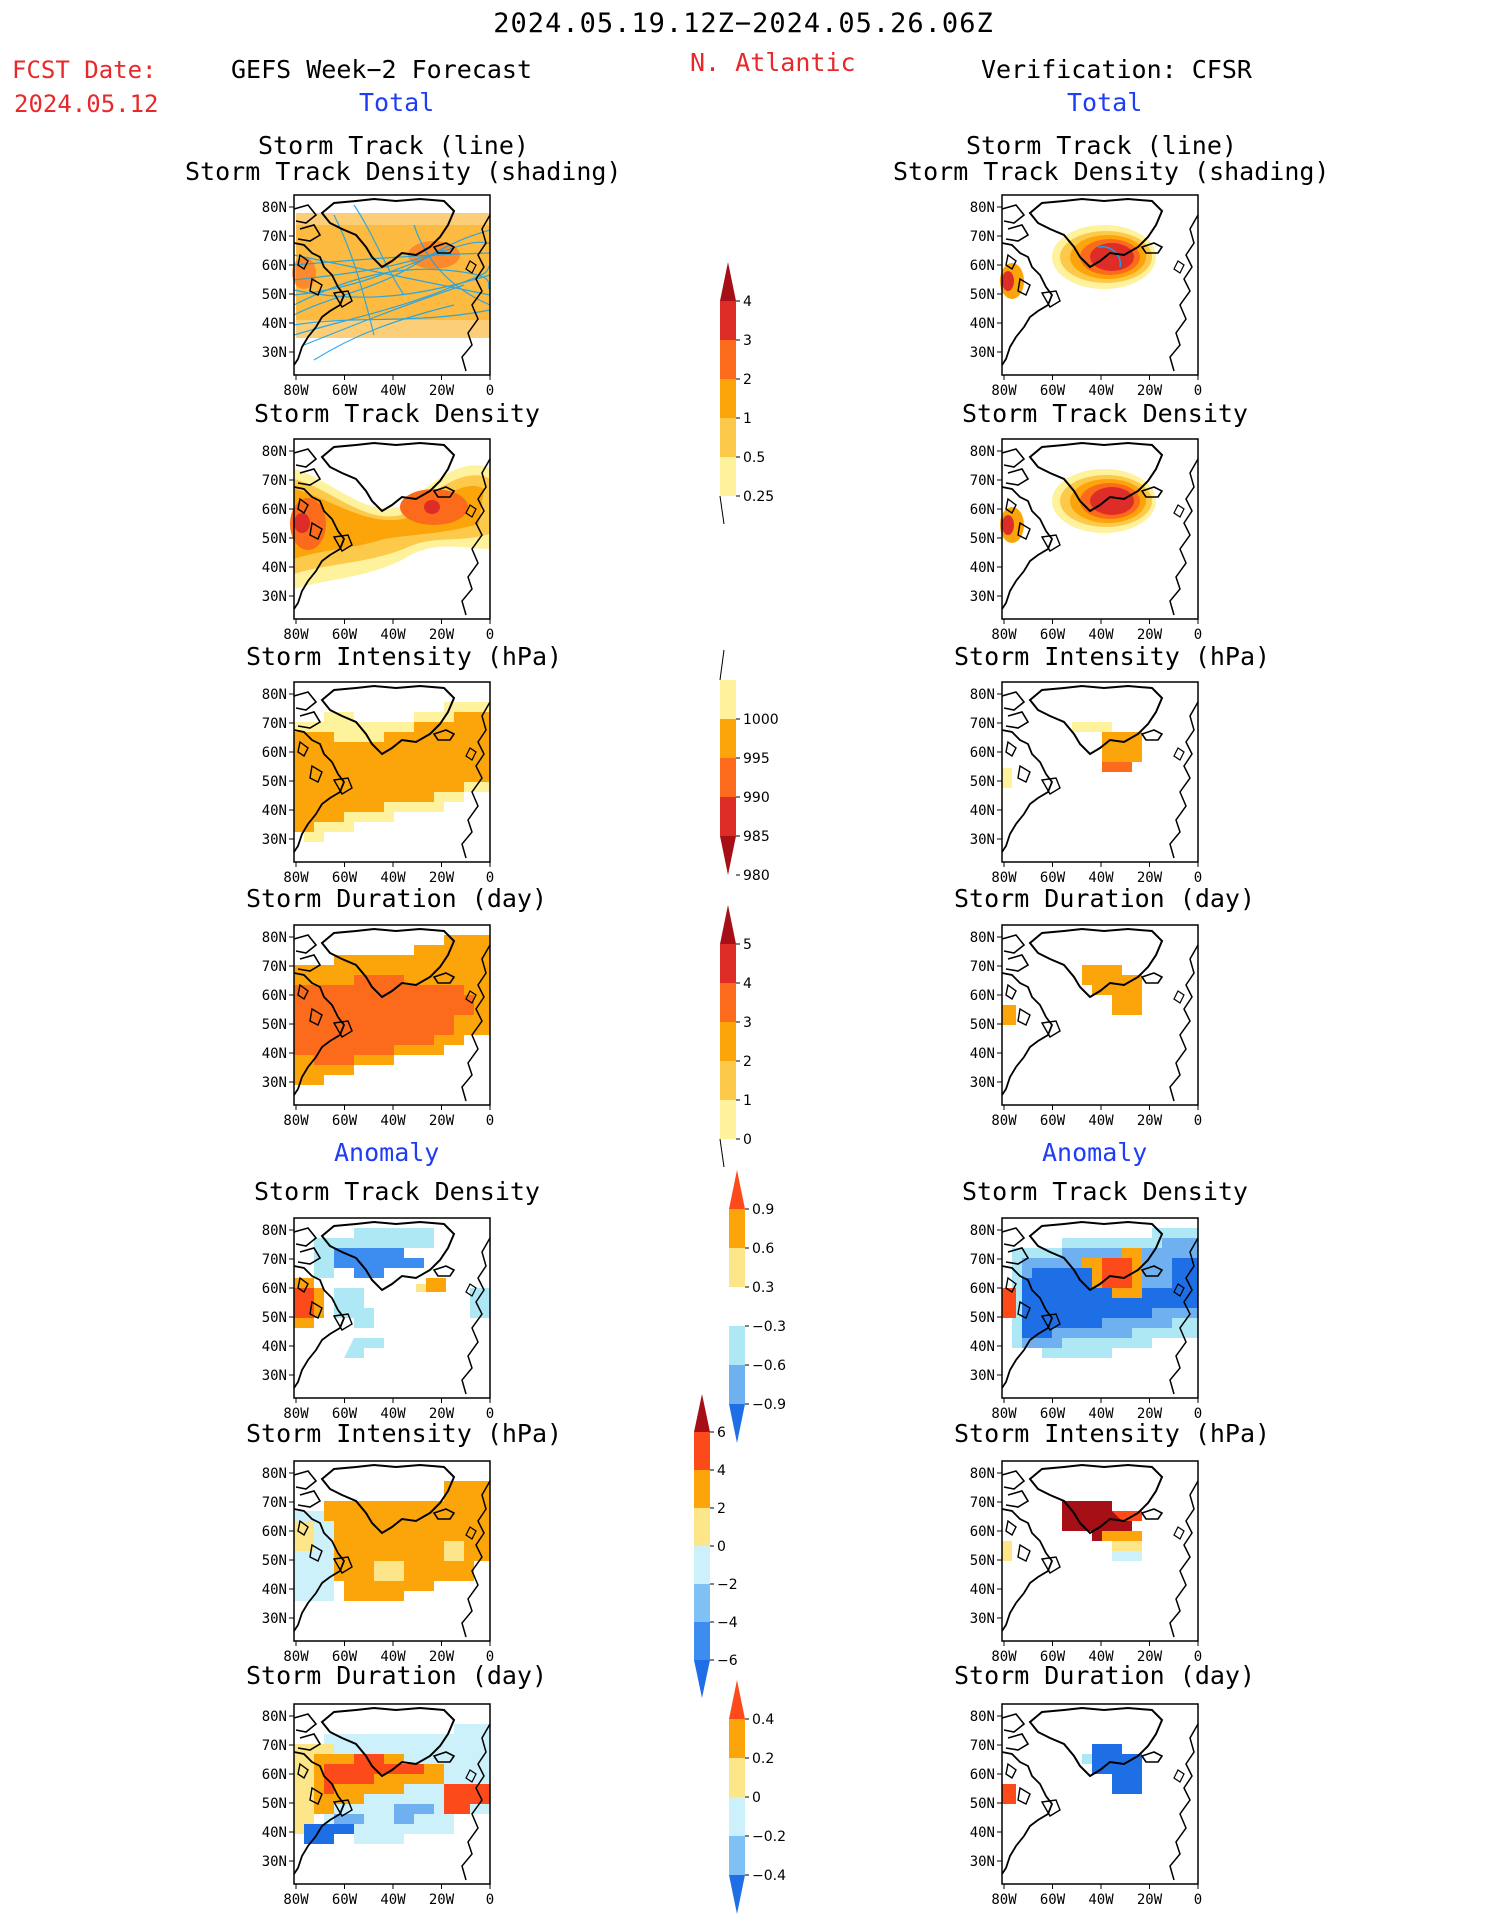 The image size is (1487, 1925). What do you see at coordinates (769, 1327) in the screenshot?
I see `colorbar-label: −0.3` at bounding box center [769, 1327].